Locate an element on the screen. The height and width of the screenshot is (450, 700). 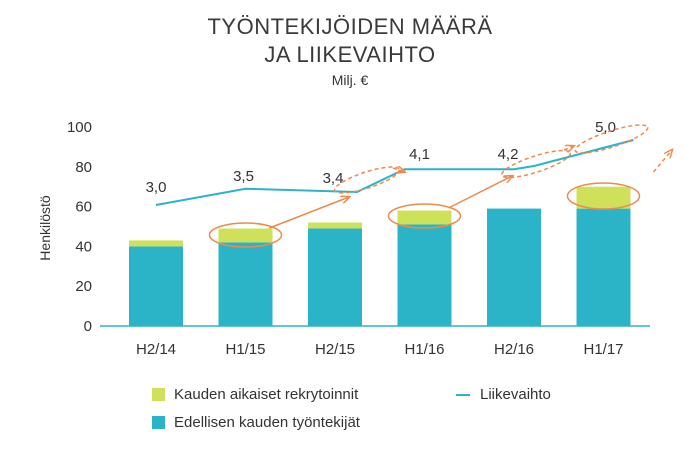
x-tick-label: H2/16 is located at coordinates (514, 349).